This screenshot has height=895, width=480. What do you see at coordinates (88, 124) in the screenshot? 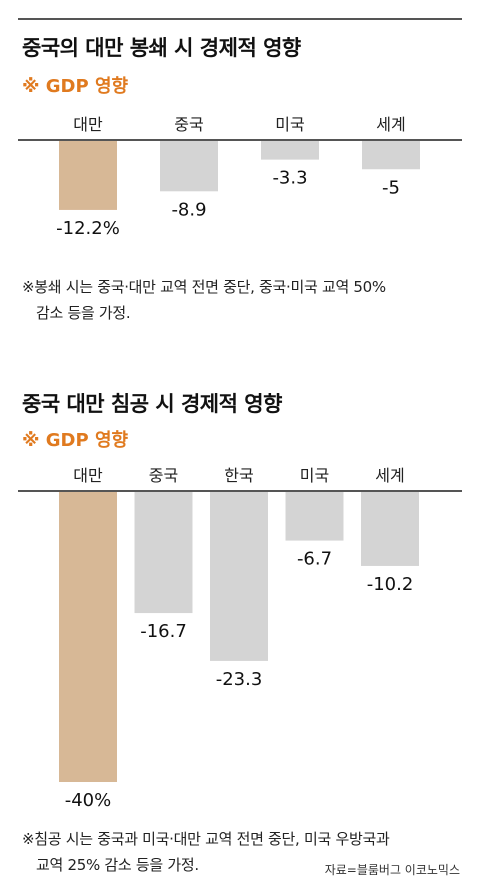
I see `chart1-category-label-0: 대만` at bounding box center [88, 124].